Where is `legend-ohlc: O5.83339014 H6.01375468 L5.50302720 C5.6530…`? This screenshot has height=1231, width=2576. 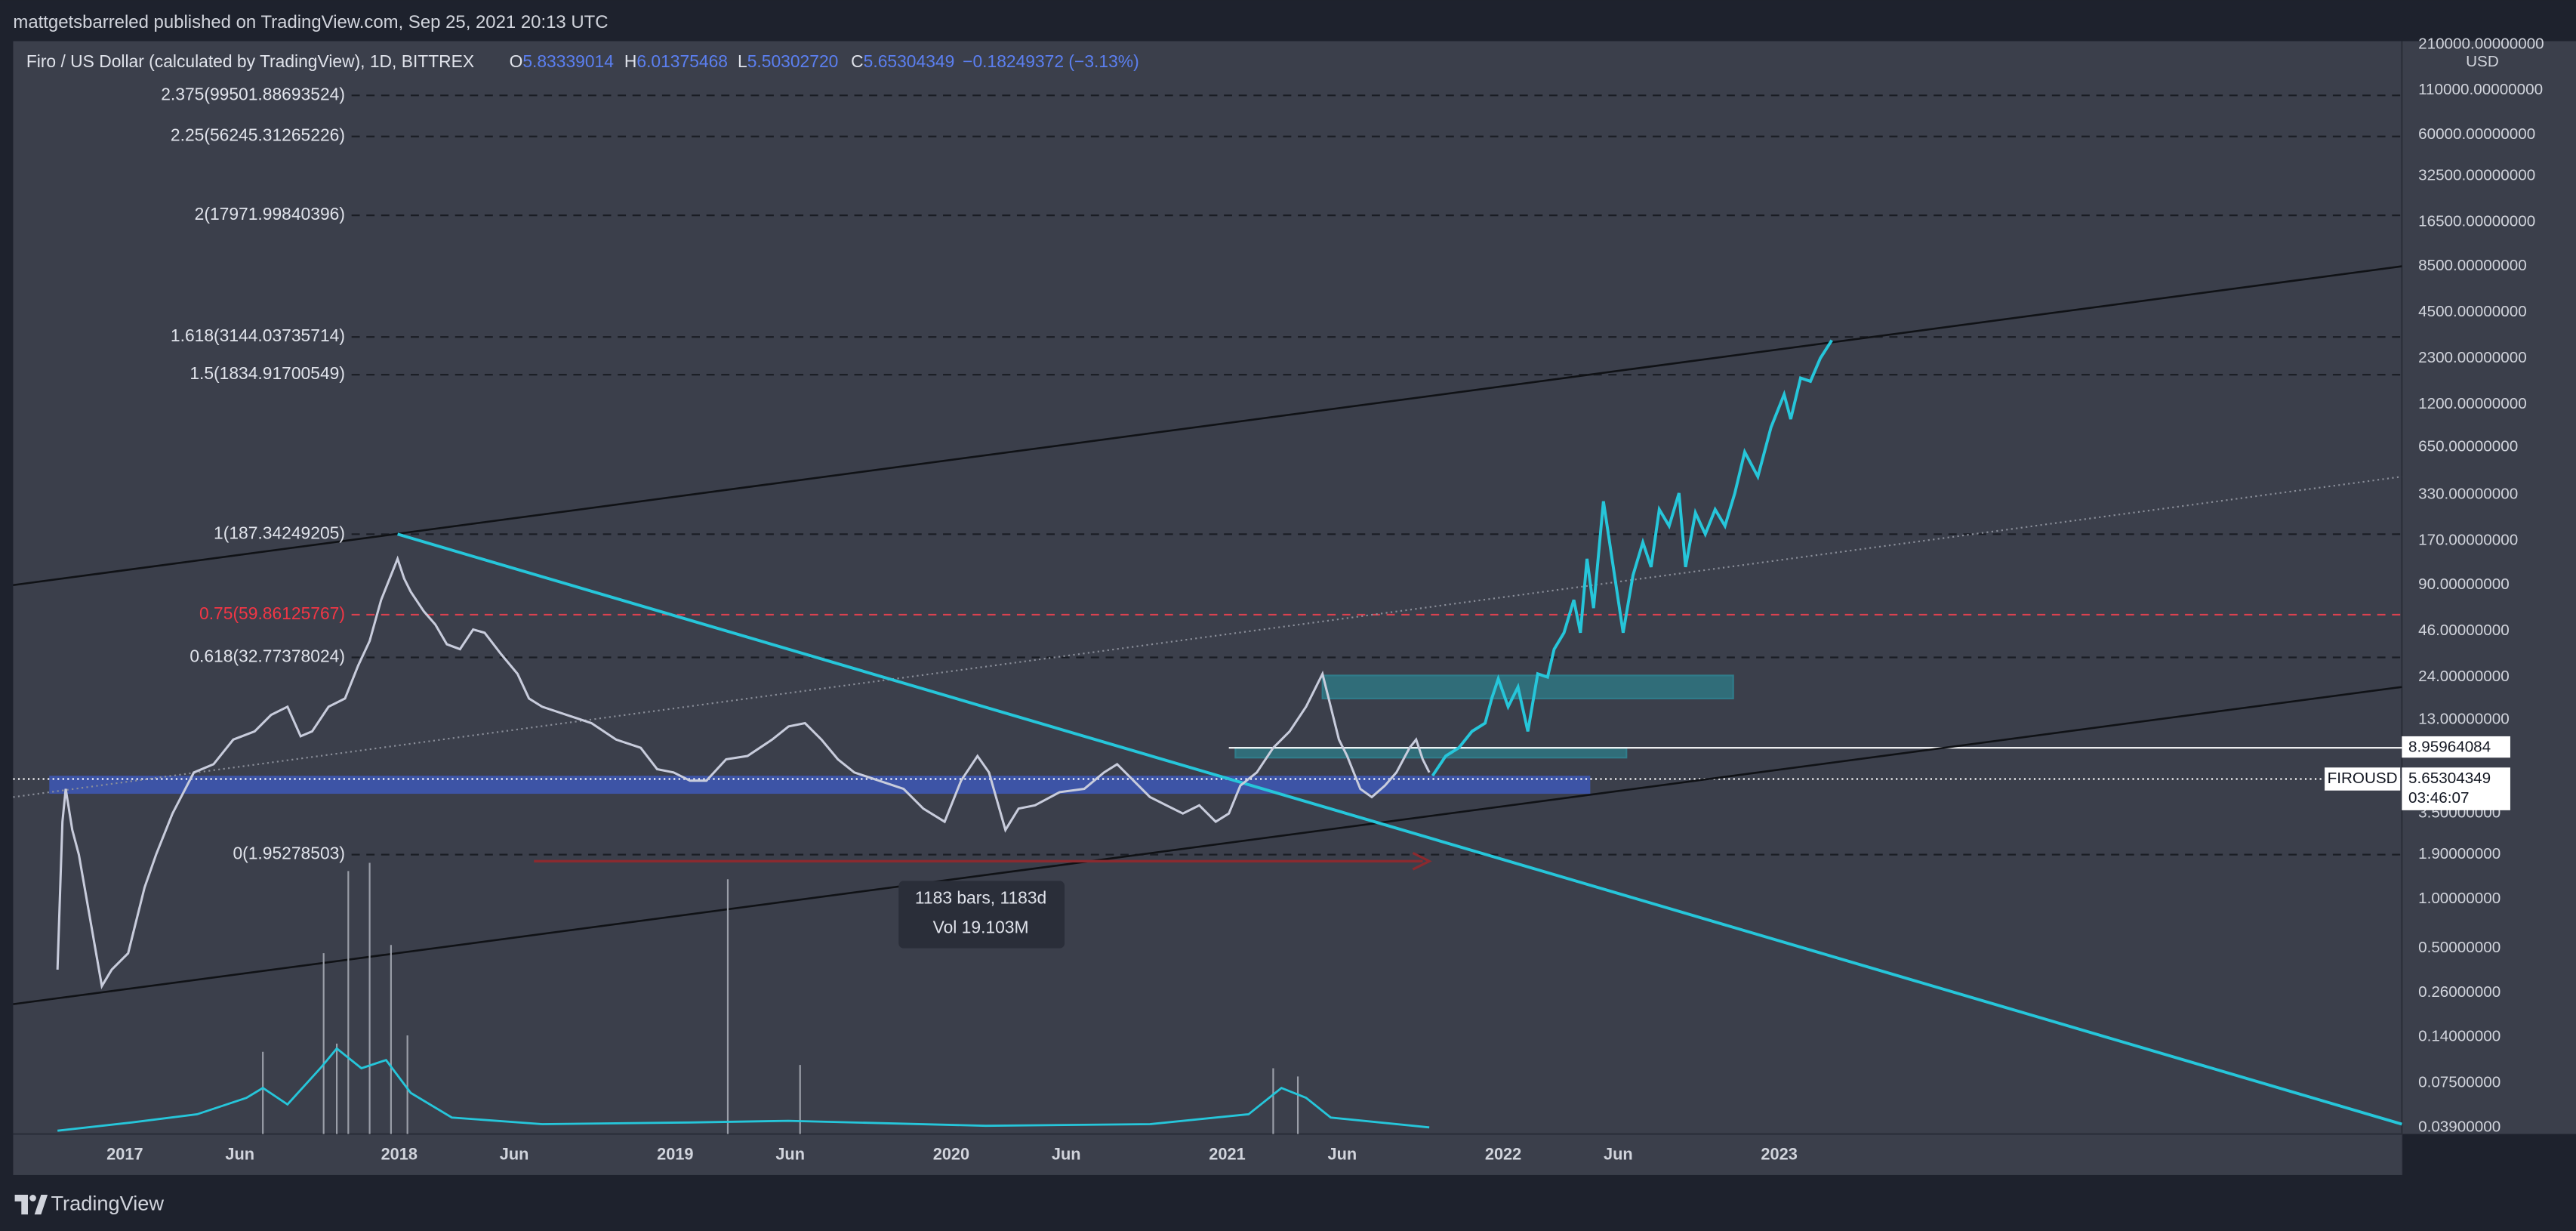 legend-ohlc: O5.83339014 H6.01375468 L5.50302720 C5.6530… is located at coordinates (824, 61).